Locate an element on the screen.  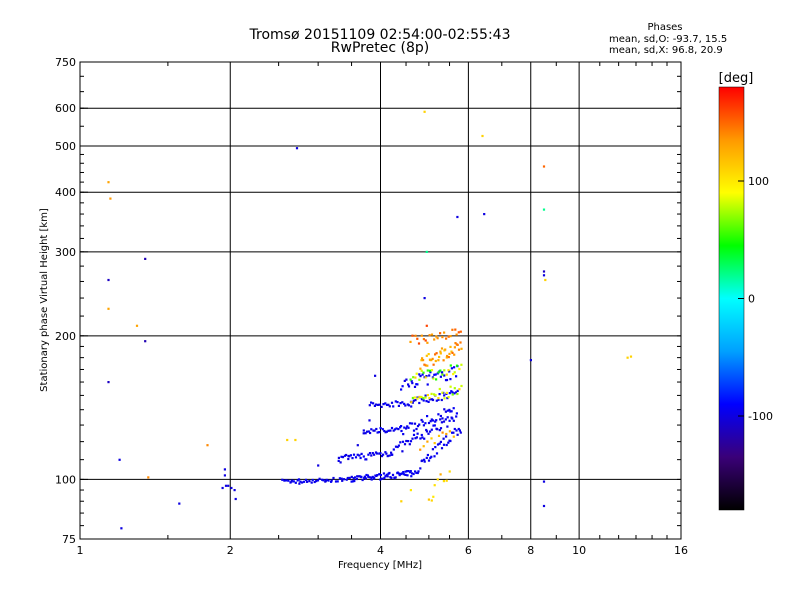
colorbar-tick-label: 0 is located at coordinates (751, 299).